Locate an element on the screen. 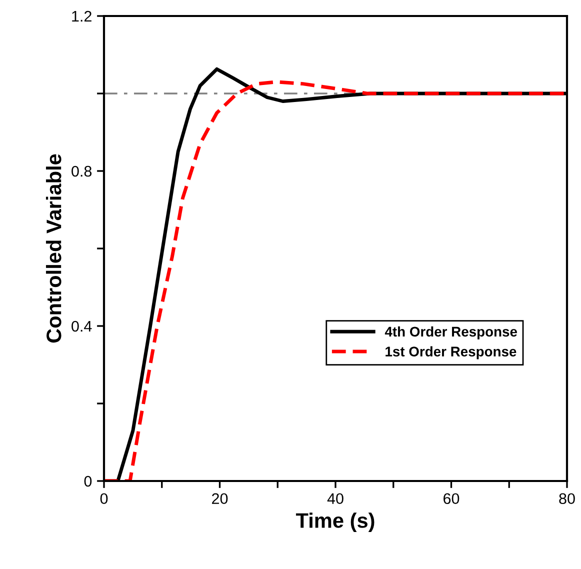  legend-label: 4th Order Response is located at coordinates (450, 333).